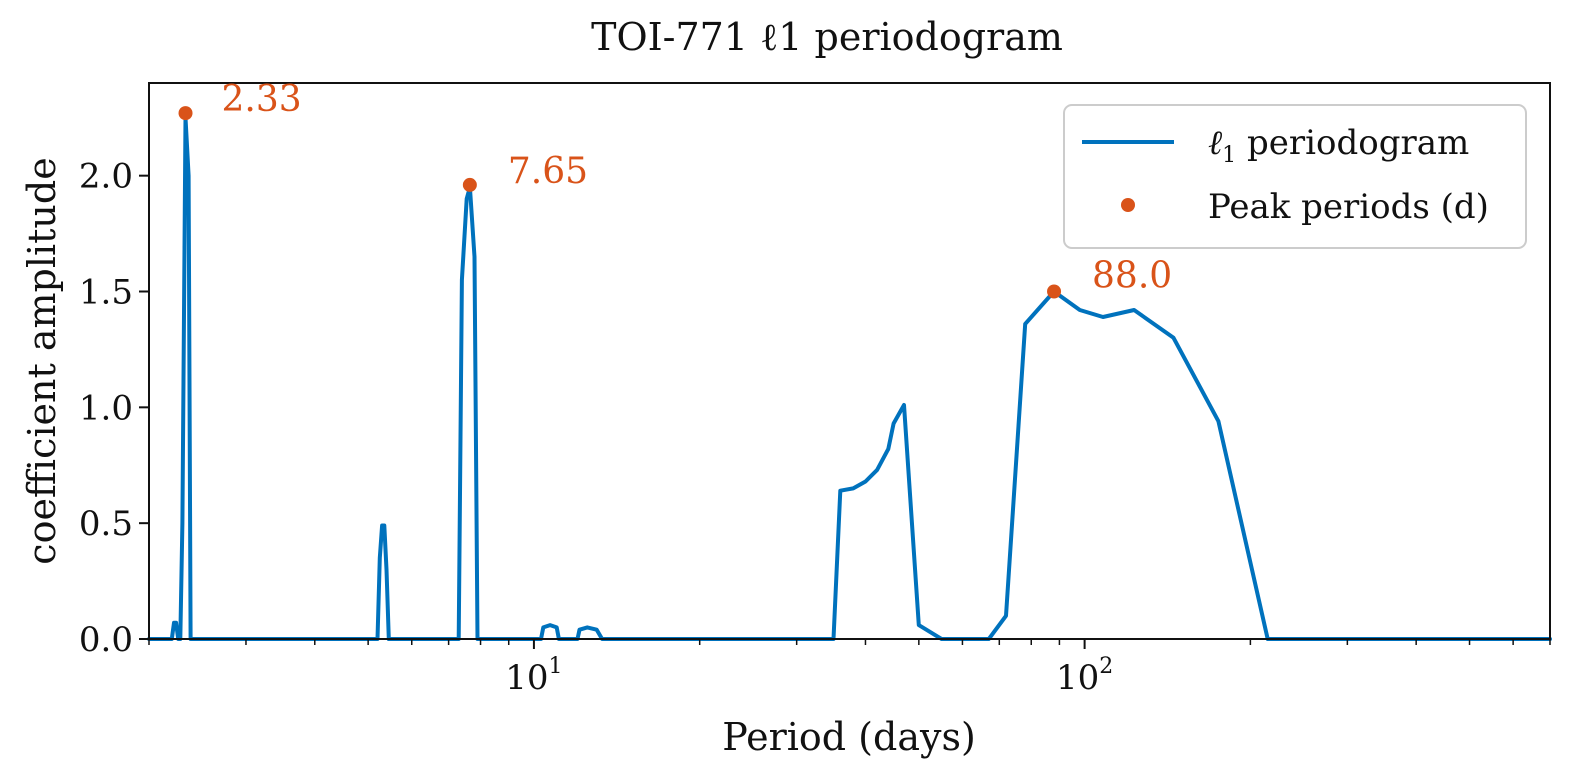  I want to click on peak-label: 88.0, so click(1132, 276).